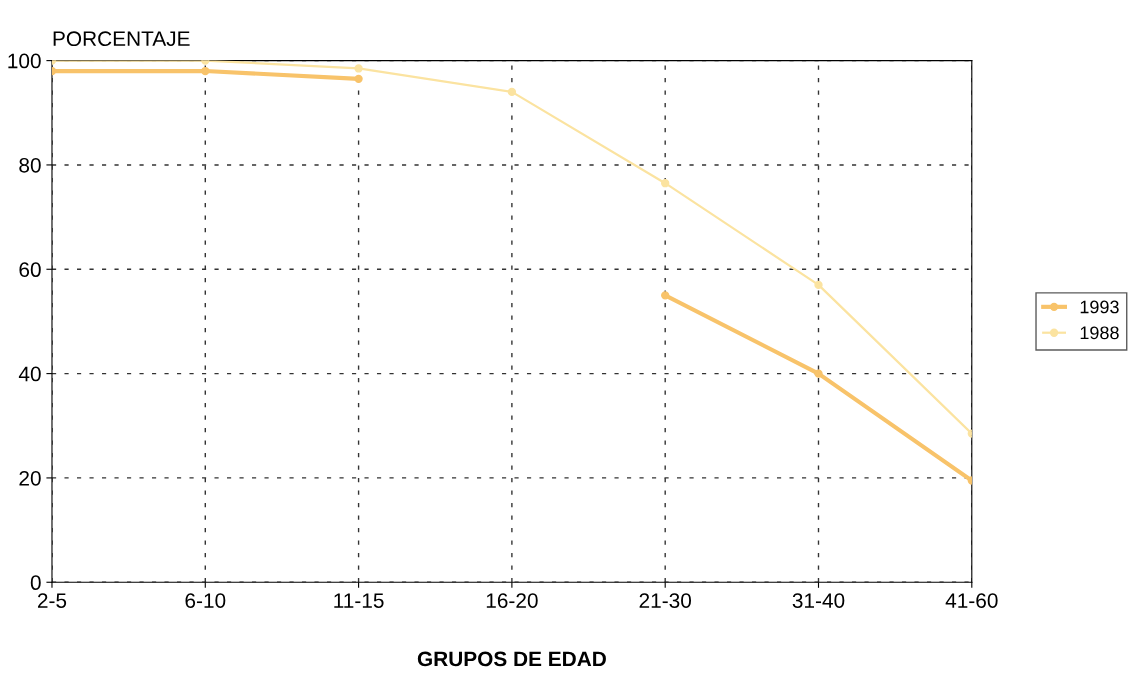 The image size is (1130, 681). I want to click on y-tick-label: 100, so click(24, 61).